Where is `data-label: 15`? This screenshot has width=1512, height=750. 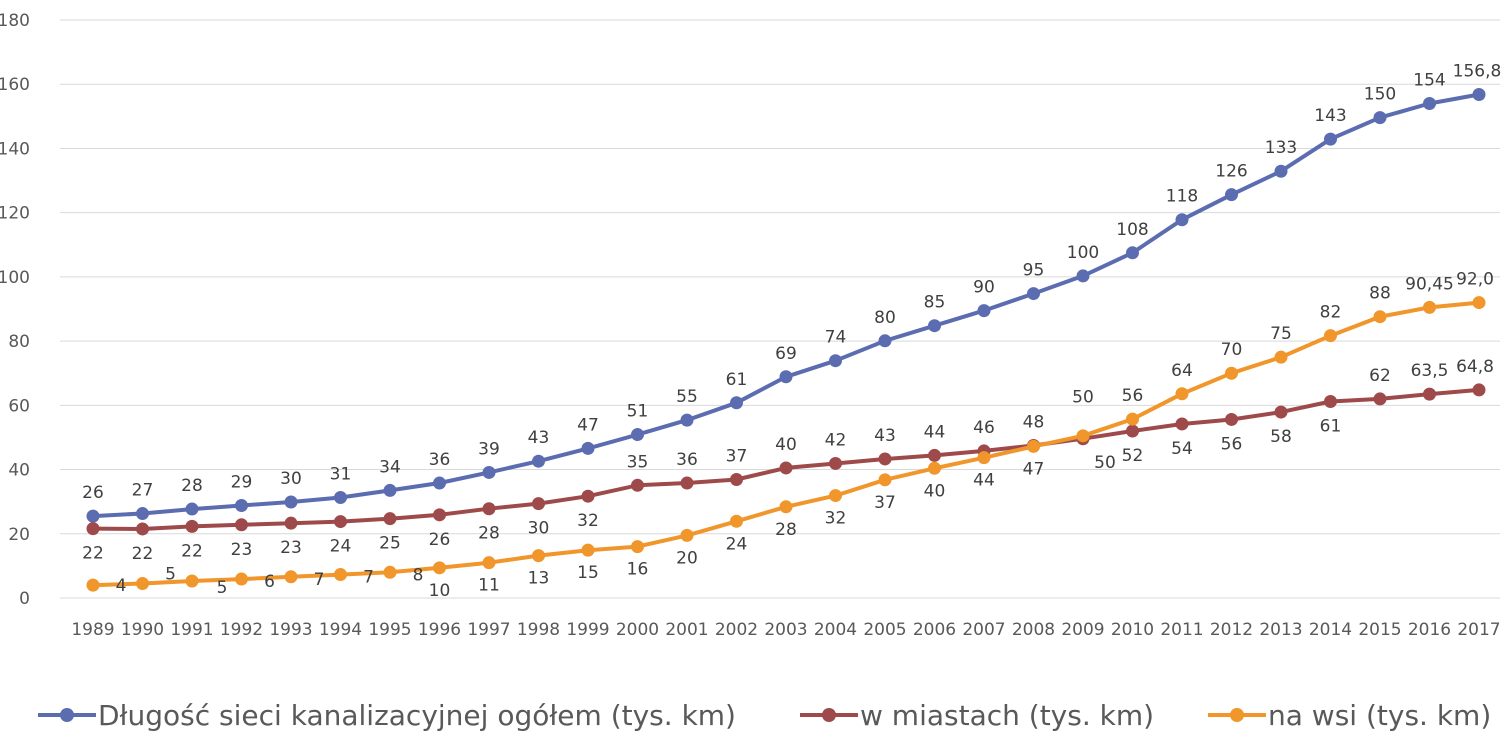
data-label: 15 is located at coordinates (588, 573).